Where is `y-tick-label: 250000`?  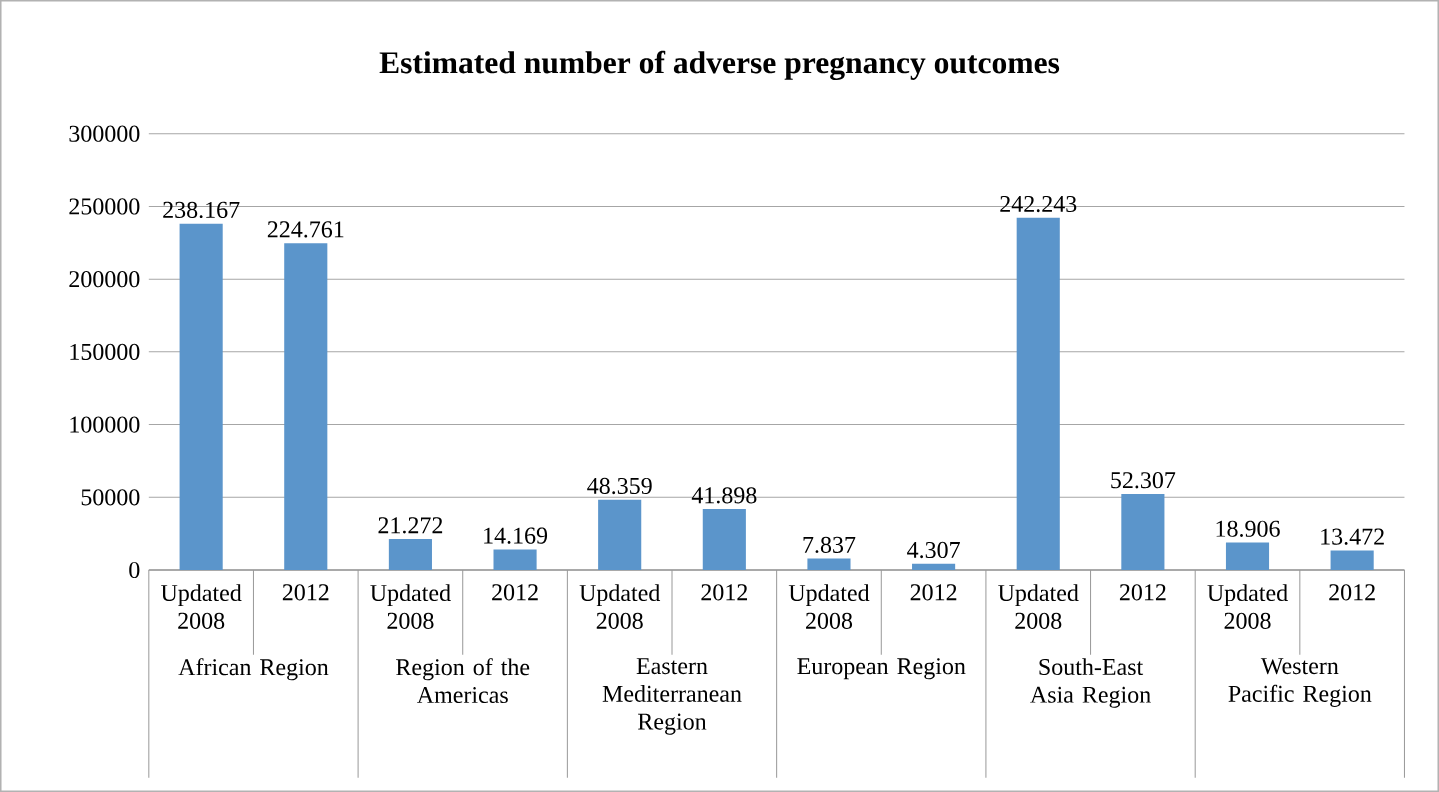
y-tick-label: 250000 is located at coordinates (104, 206).